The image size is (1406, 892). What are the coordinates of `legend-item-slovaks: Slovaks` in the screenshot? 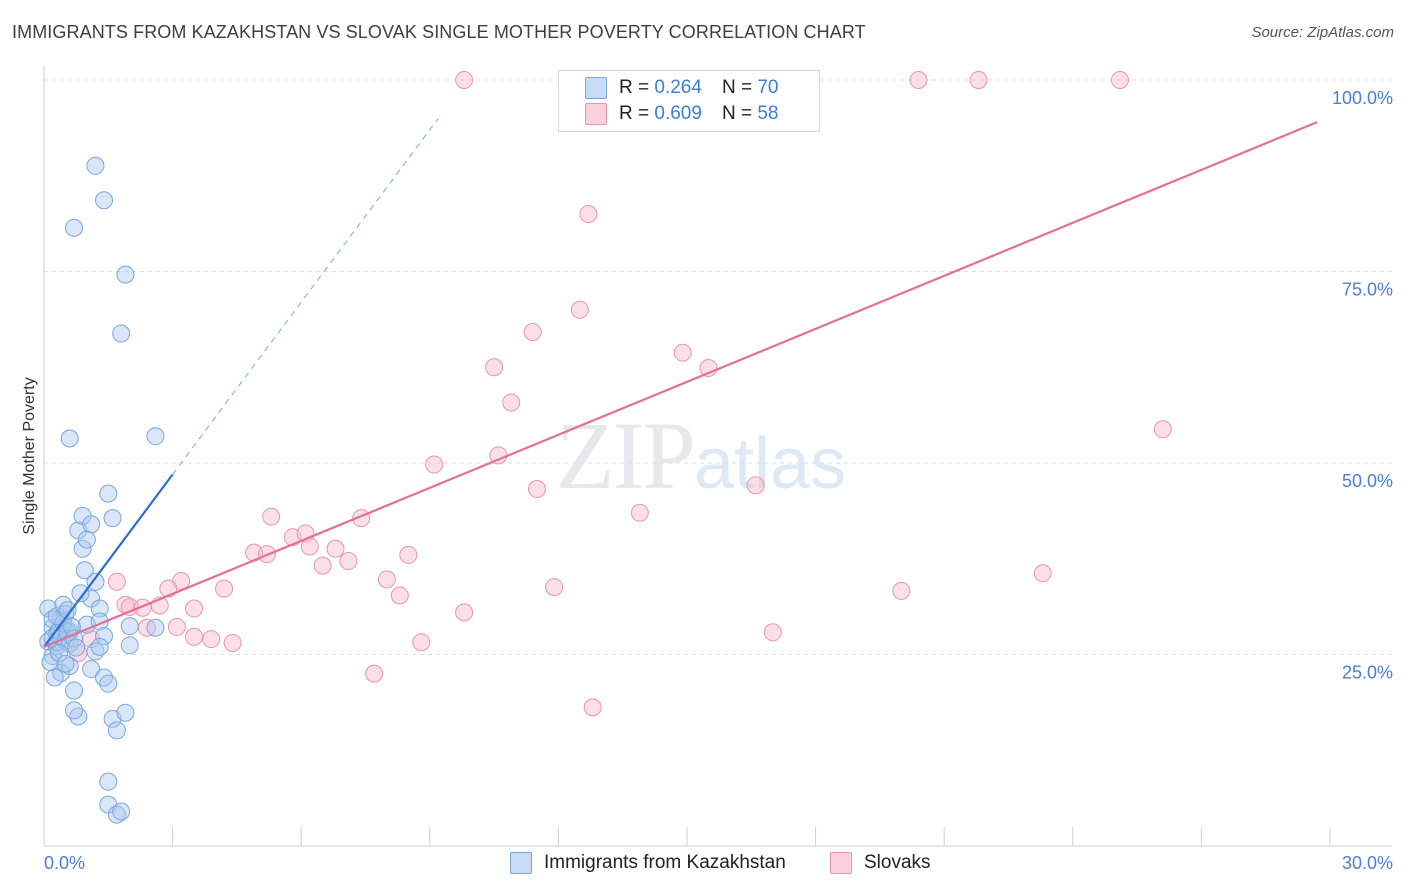 It's located at (880, 863).